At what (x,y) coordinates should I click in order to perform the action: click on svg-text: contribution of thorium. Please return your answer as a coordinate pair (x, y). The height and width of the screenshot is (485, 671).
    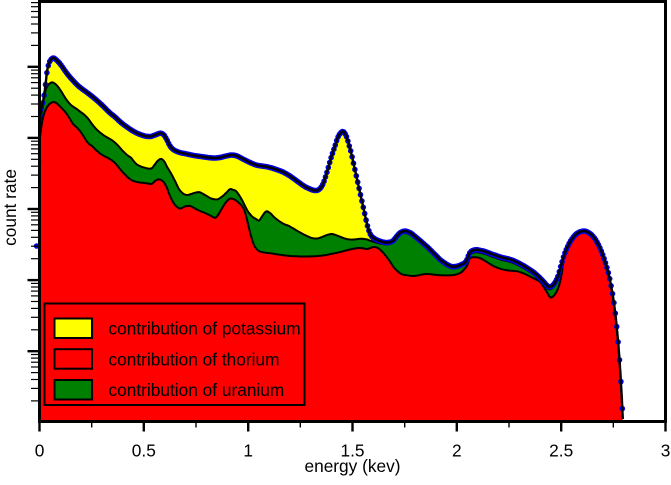
    Looking at the image, I should click on (194, 359).